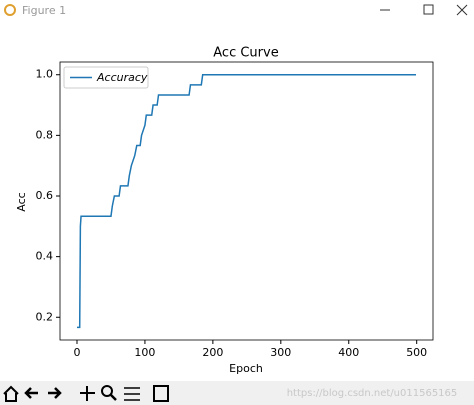 This screenshot has width=474, height=405. I want to click on toolbar, so click(237, 393).